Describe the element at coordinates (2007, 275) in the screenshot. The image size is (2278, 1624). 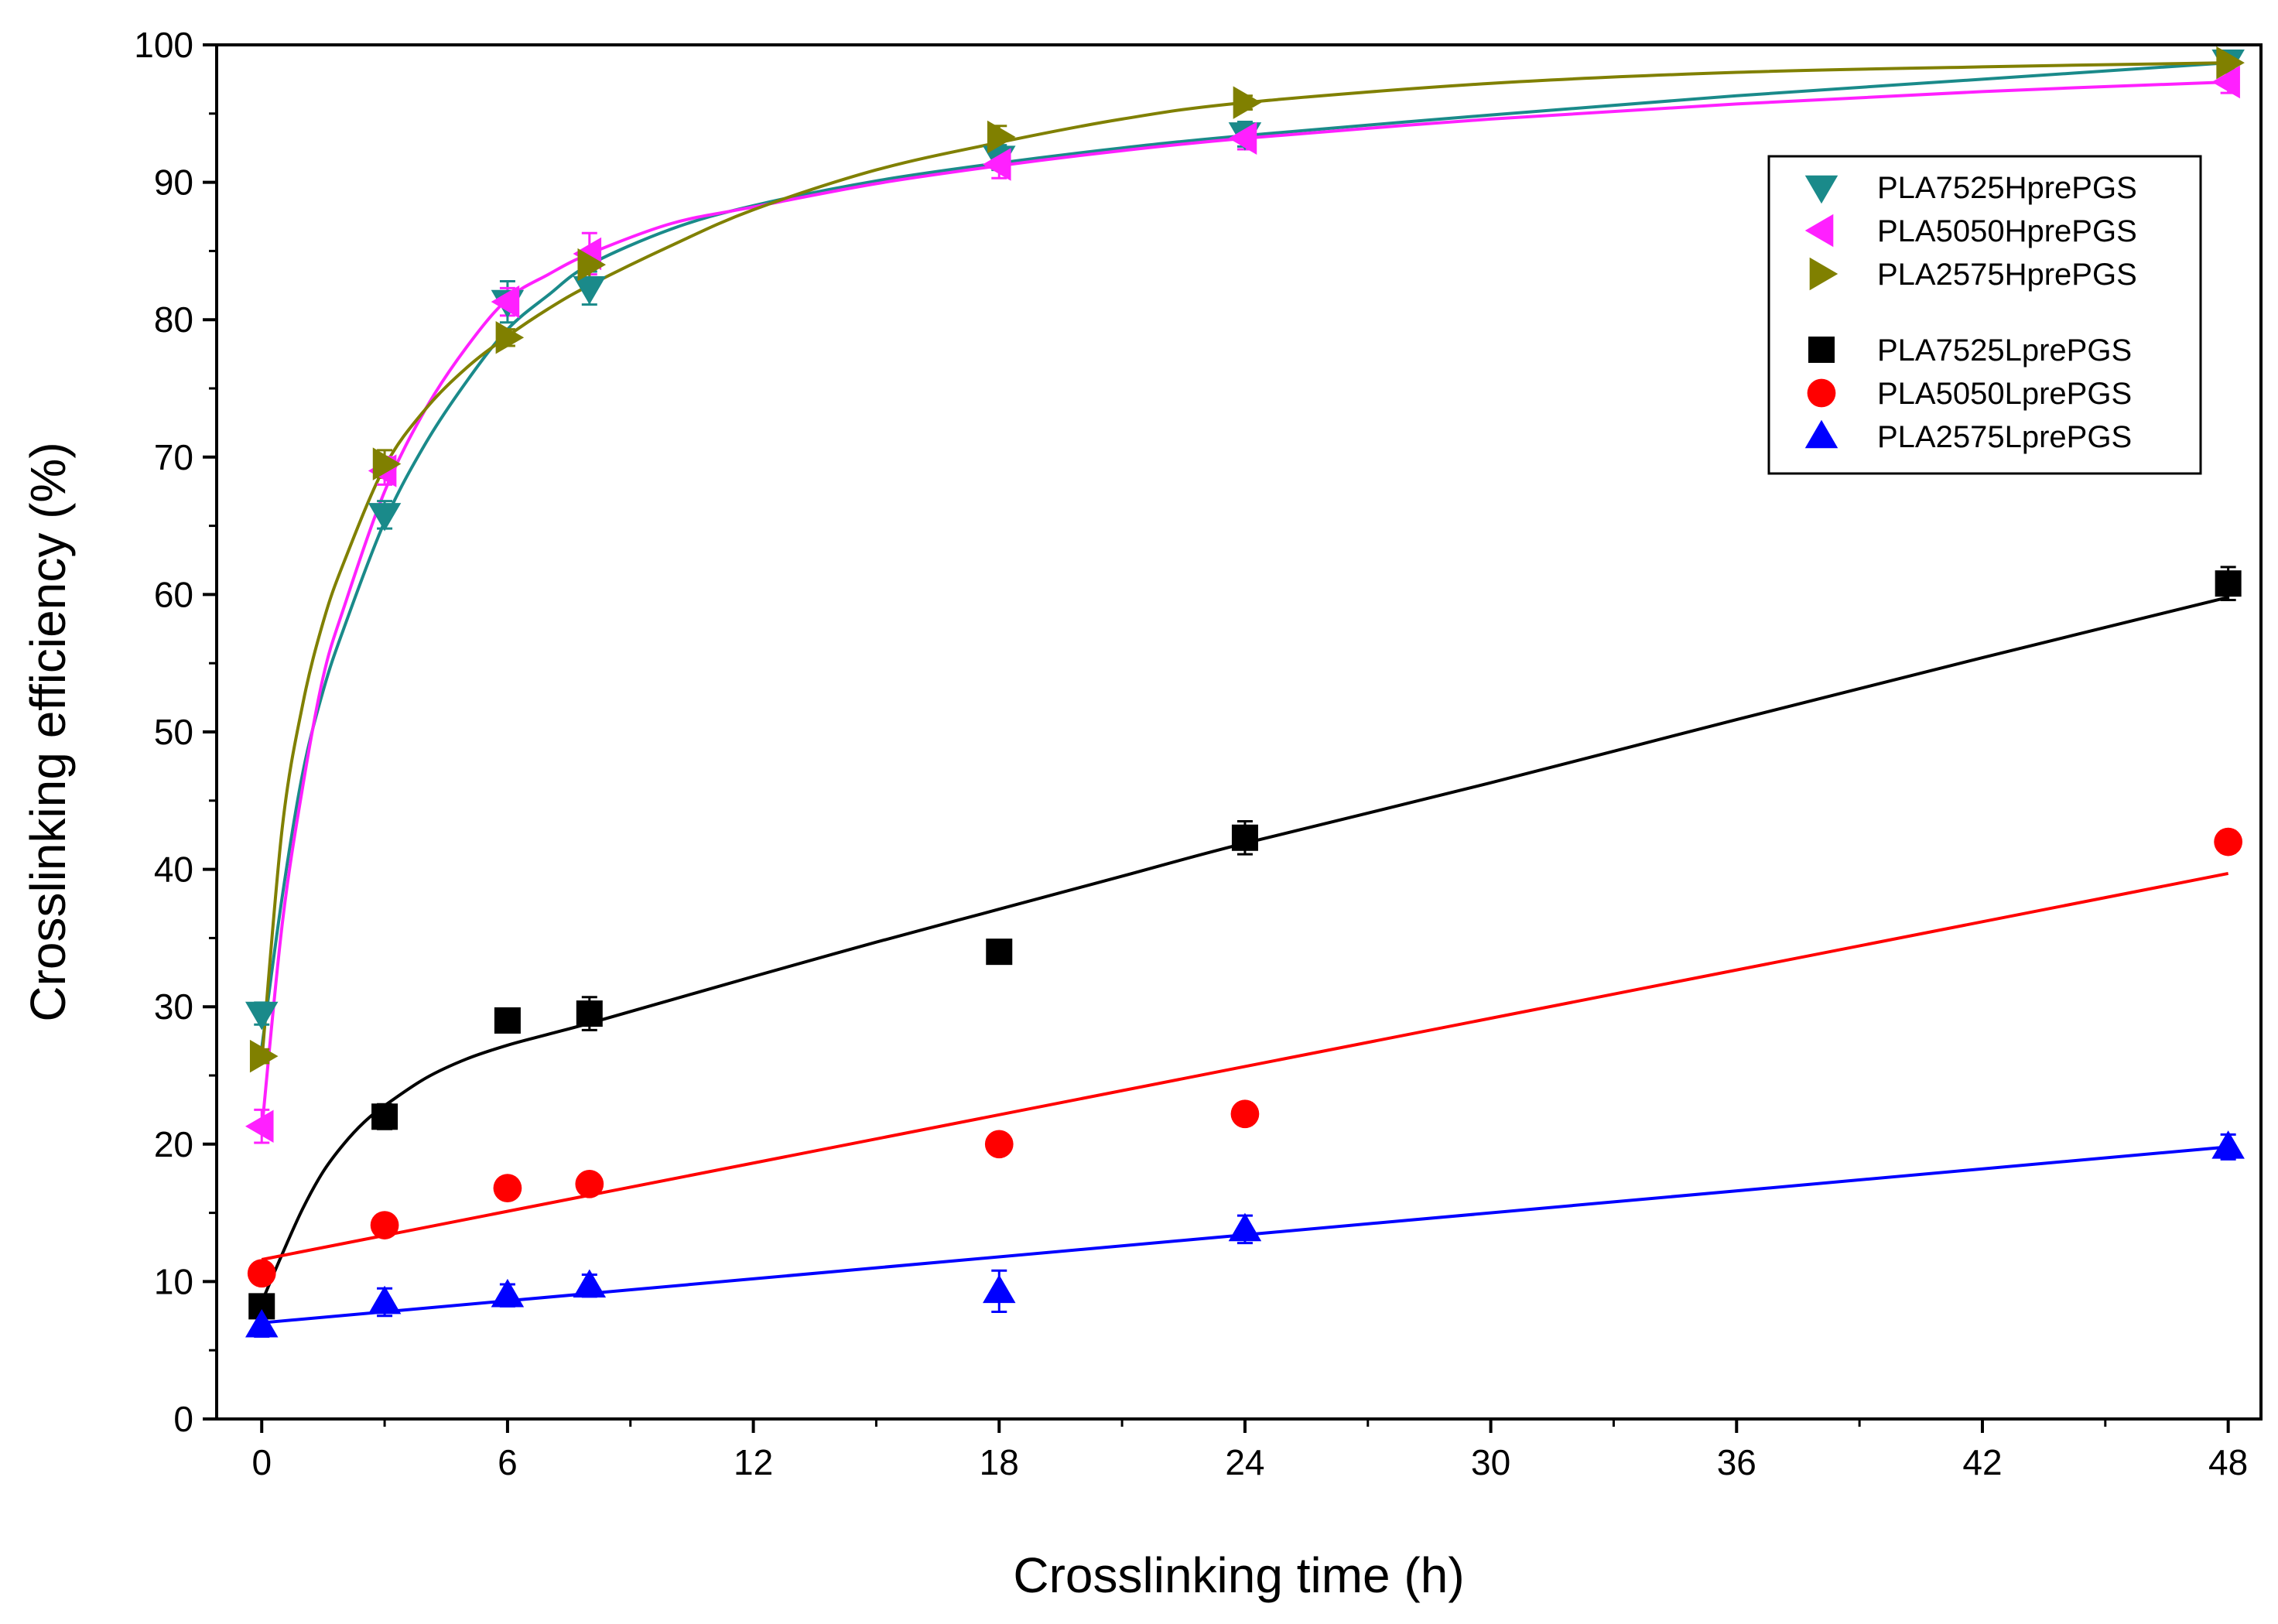
I see `legend-label: PLA2575HprePGS` at that location.